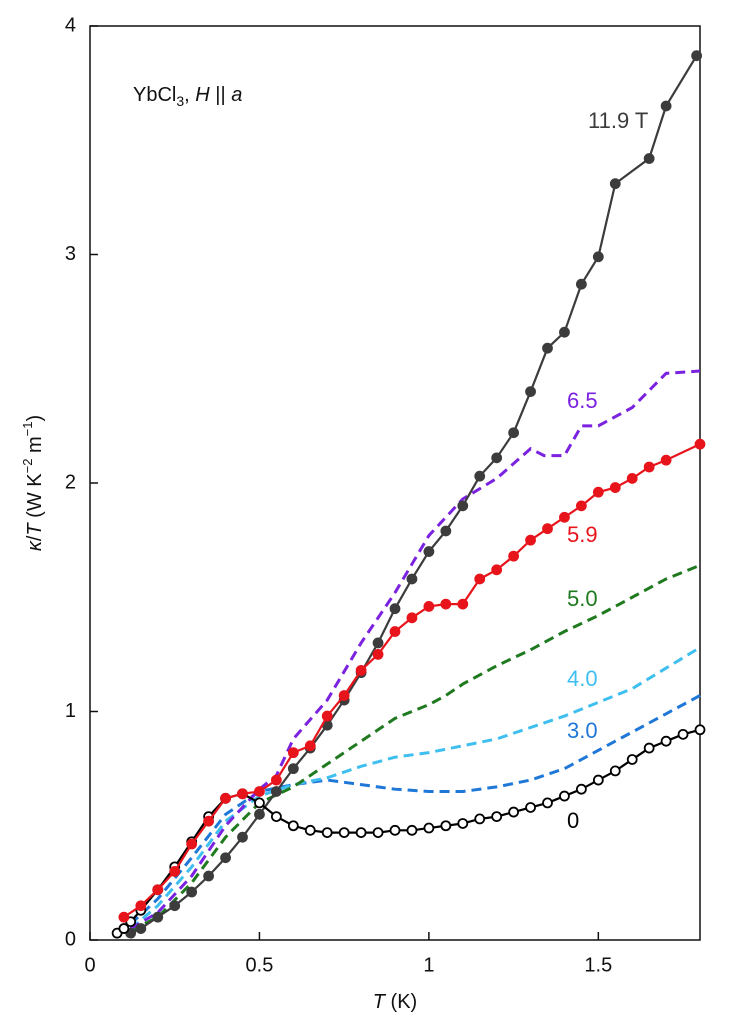 Image resolution: width=729 pixels, height=1034 pixels. What do you see at coordinates (70, 254) in the screenshot?
I see `y-tick-label: 3` at bounding box center [70, 254].